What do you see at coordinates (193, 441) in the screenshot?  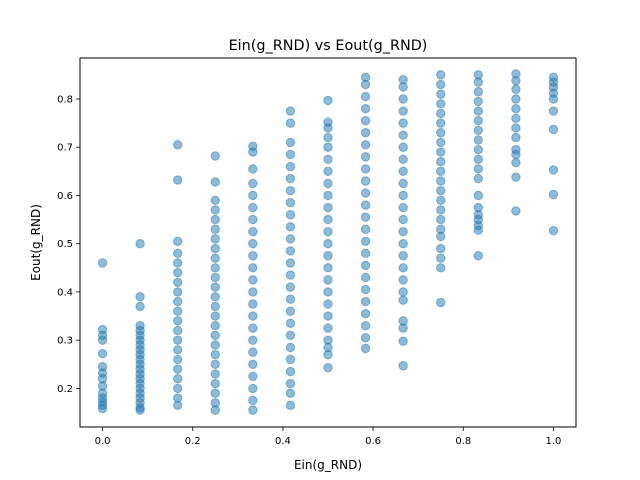 I see `x-tick-label: 0.2` at bounding box center [193, 441].